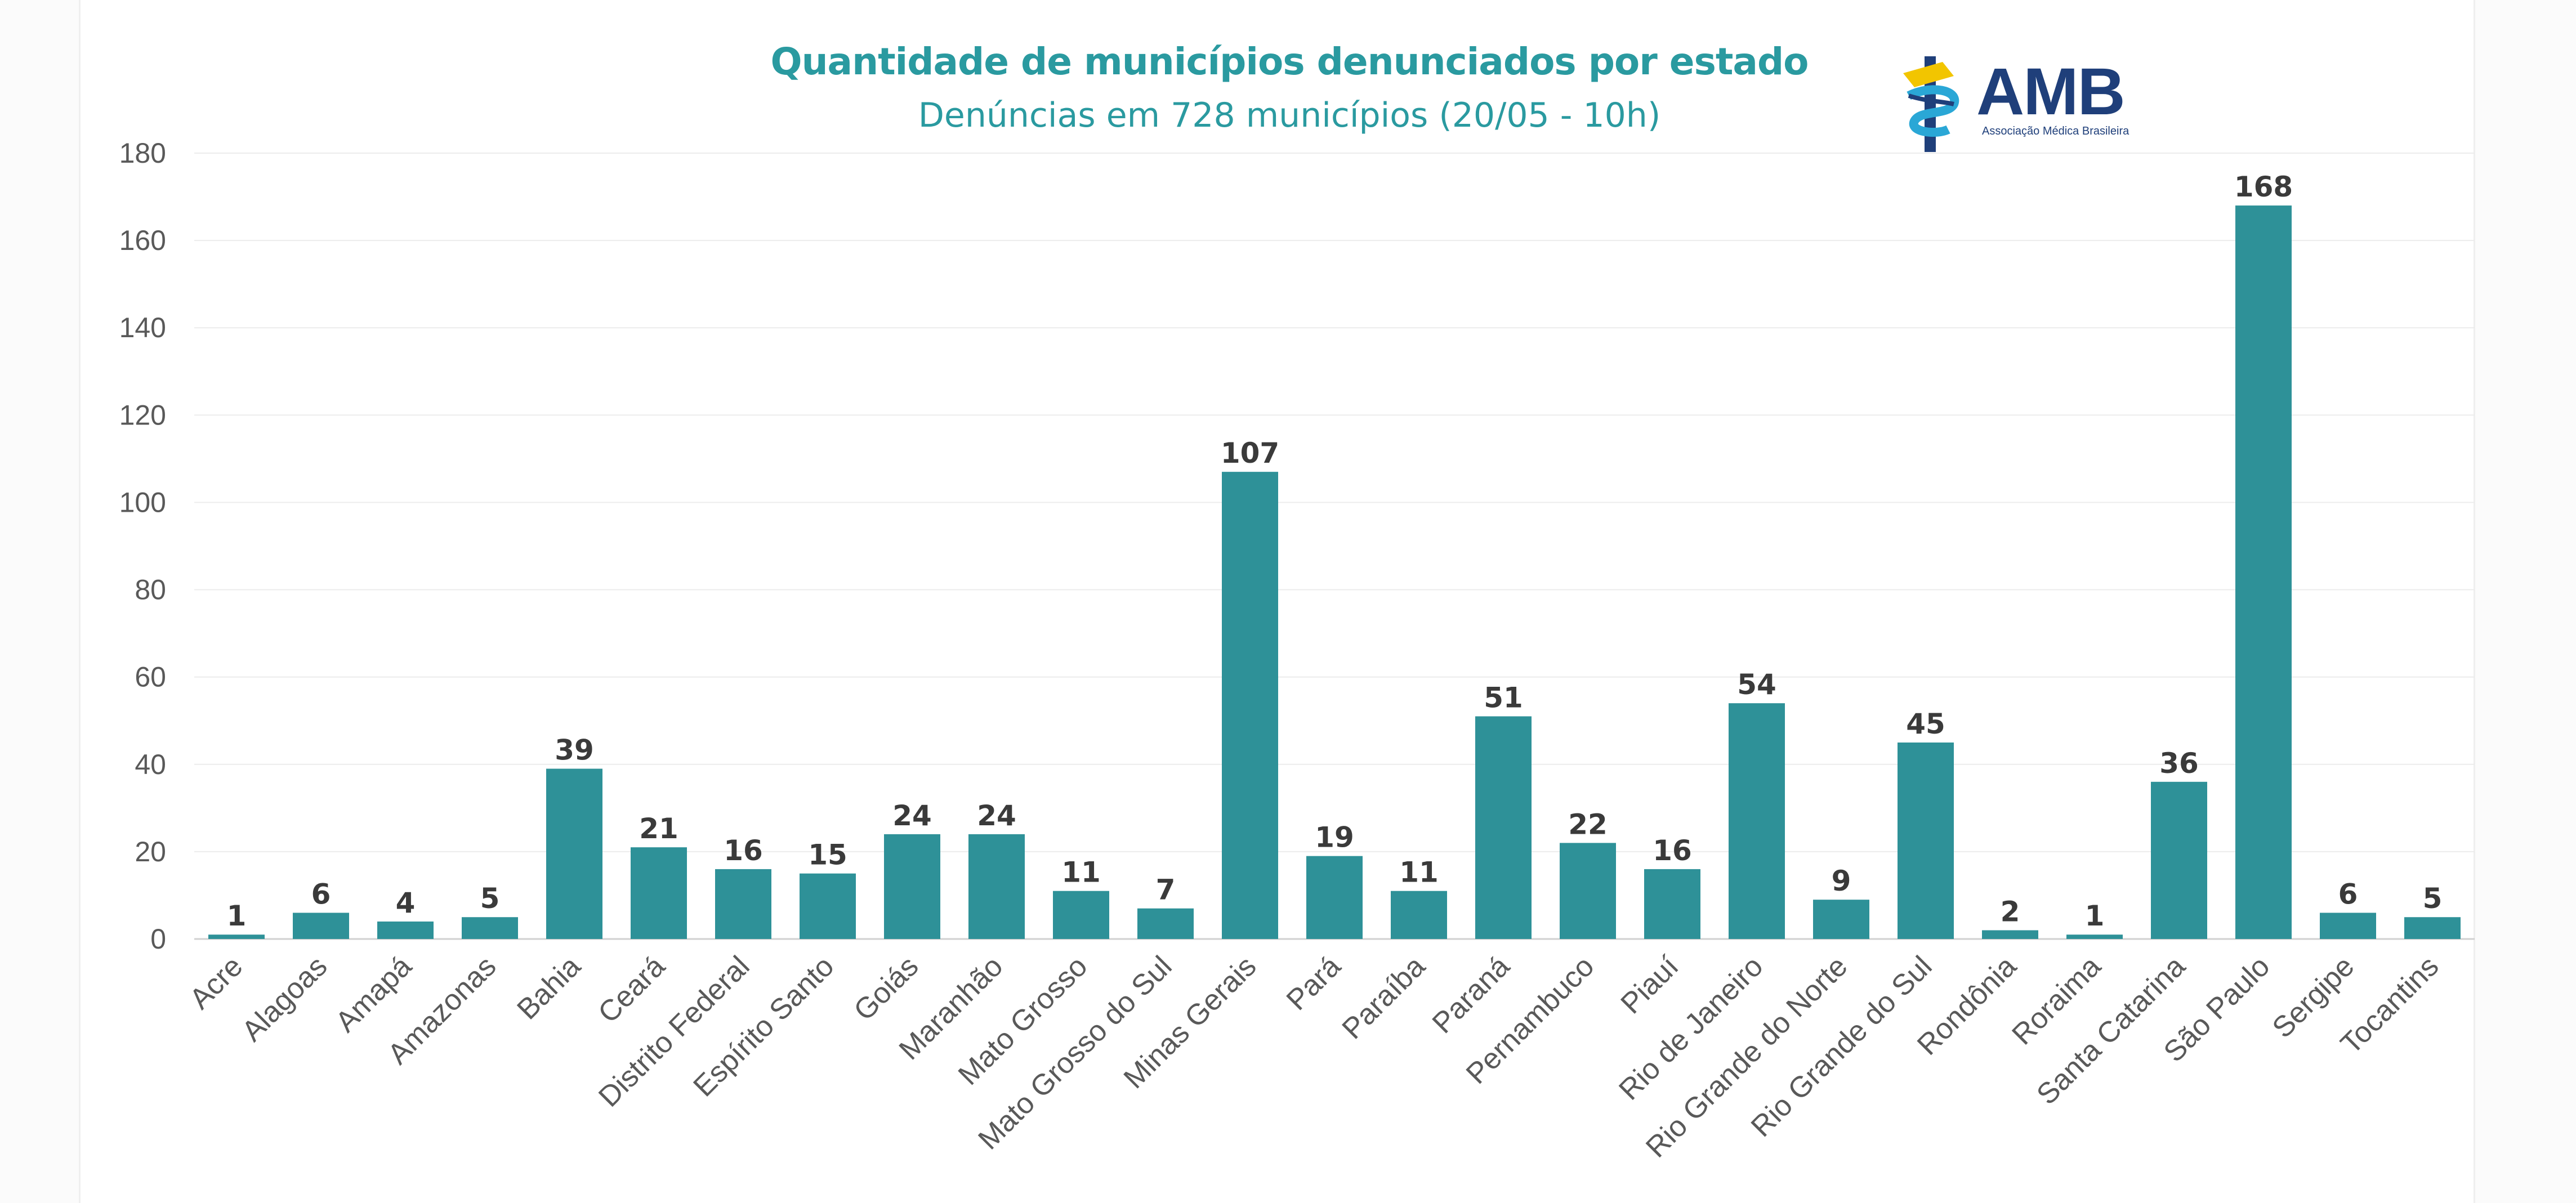 The height and width of the screenshot is (1203, 2576). What do you see at coordinates (1756, 684) in the screenshot?
I see `data-label: 54` at bounding box center [1756, 684].